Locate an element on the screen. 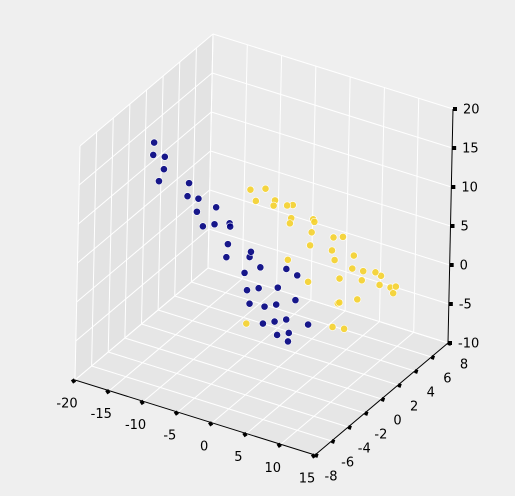 Image resolution: width=515 pixels, height=496 pixels. y-tick-label: 8 is located at coordinates (464, 365).